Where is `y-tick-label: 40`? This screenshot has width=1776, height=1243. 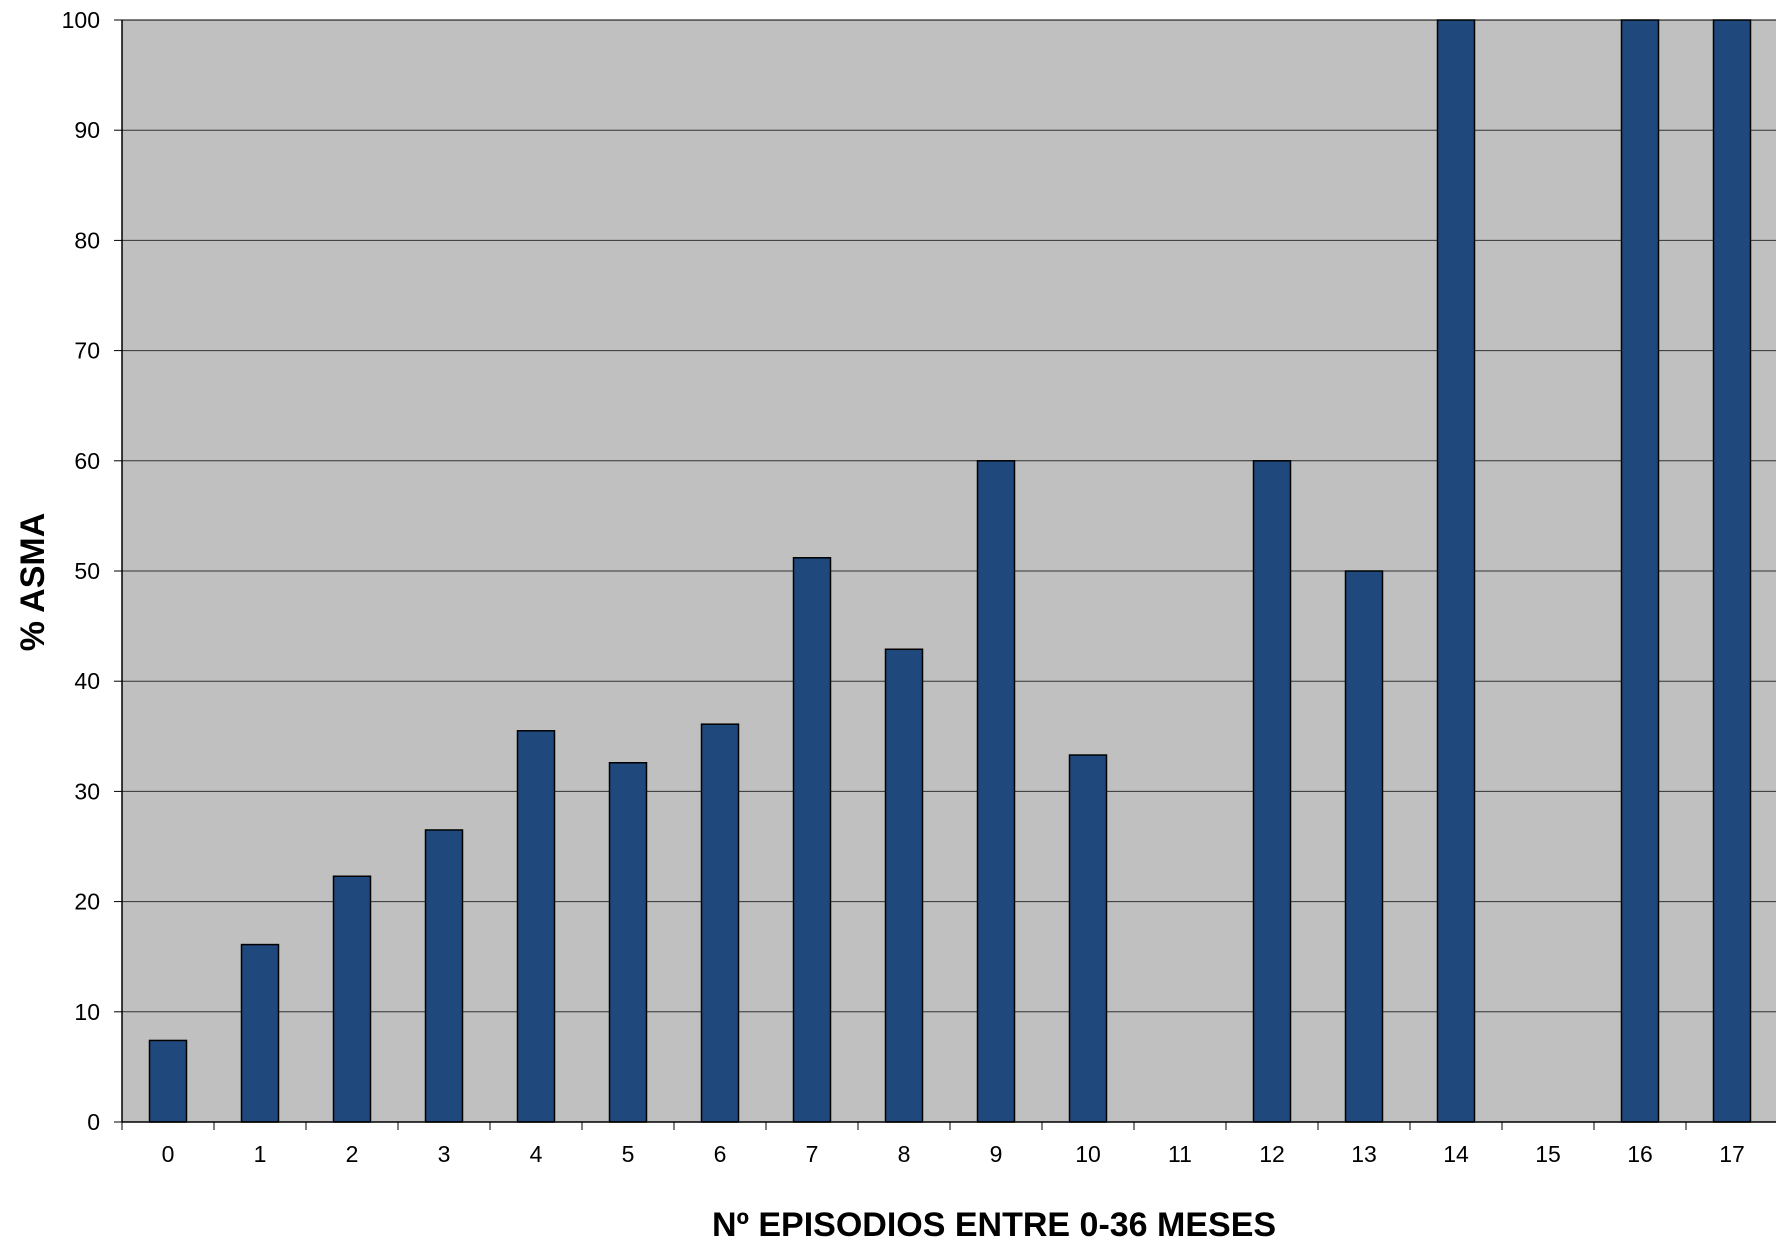 y-tick-label: 40 is located at coordinates (87, 681).